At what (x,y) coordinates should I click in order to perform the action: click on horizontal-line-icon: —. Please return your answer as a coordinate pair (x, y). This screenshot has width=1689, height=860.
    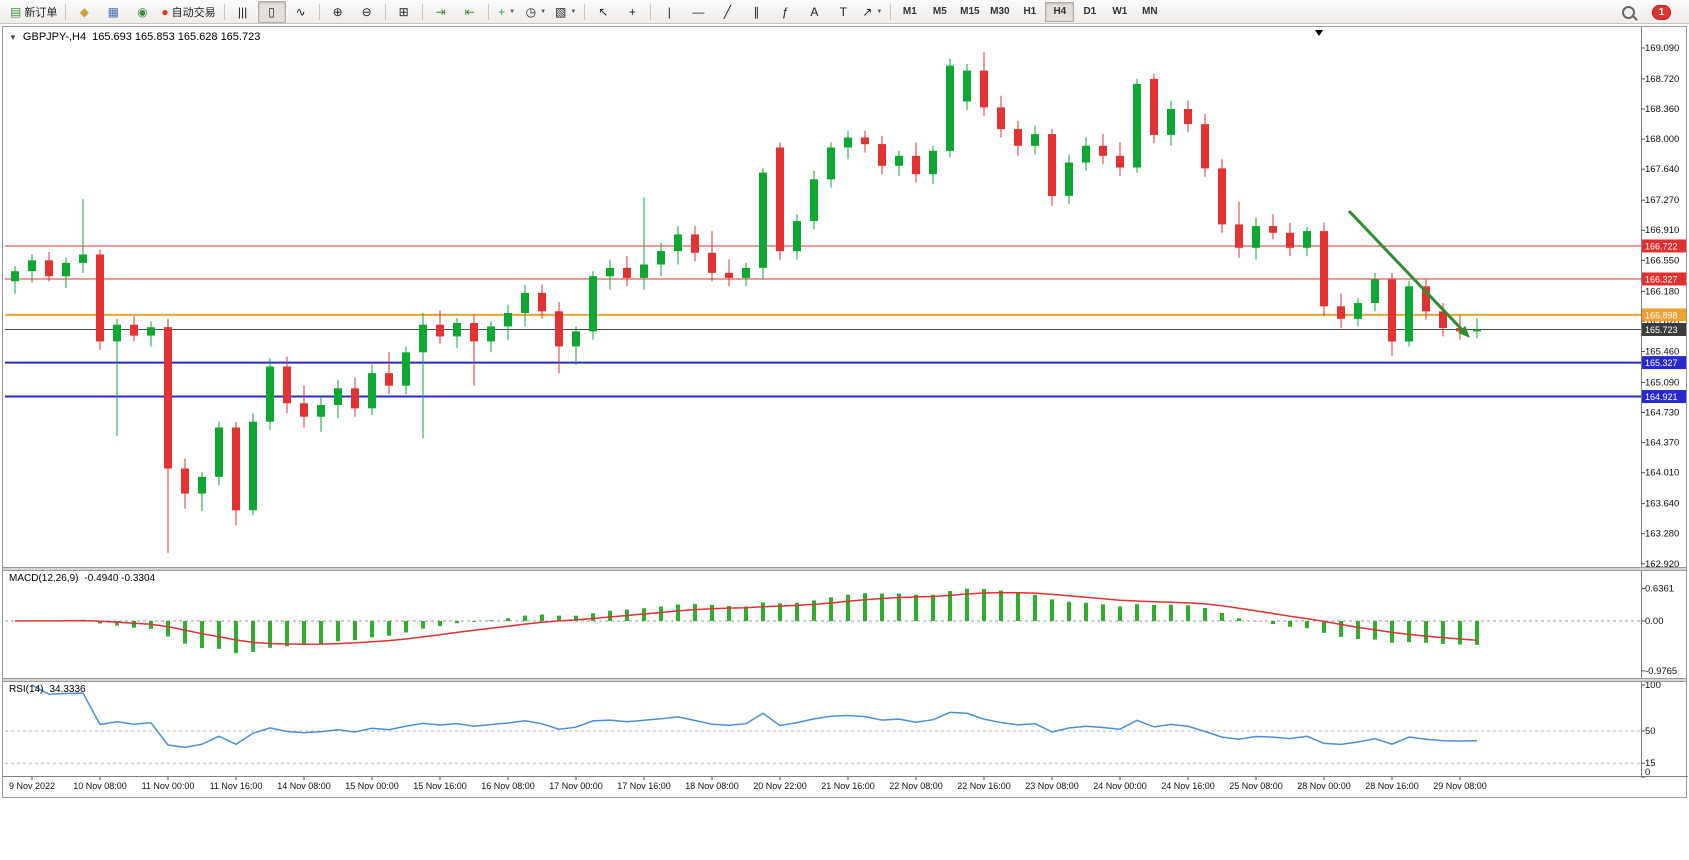
    Looking at the image, I should click on (698, 11).